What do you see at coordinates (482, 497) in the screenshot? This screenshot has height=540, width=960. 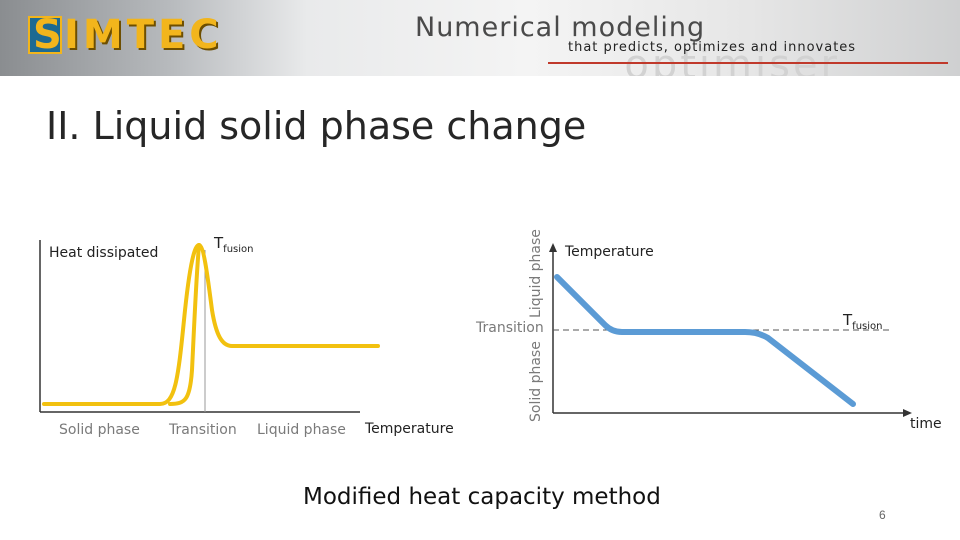 I see `slide-caption: Modified heat capacity method` at bounding box center [482, 497].